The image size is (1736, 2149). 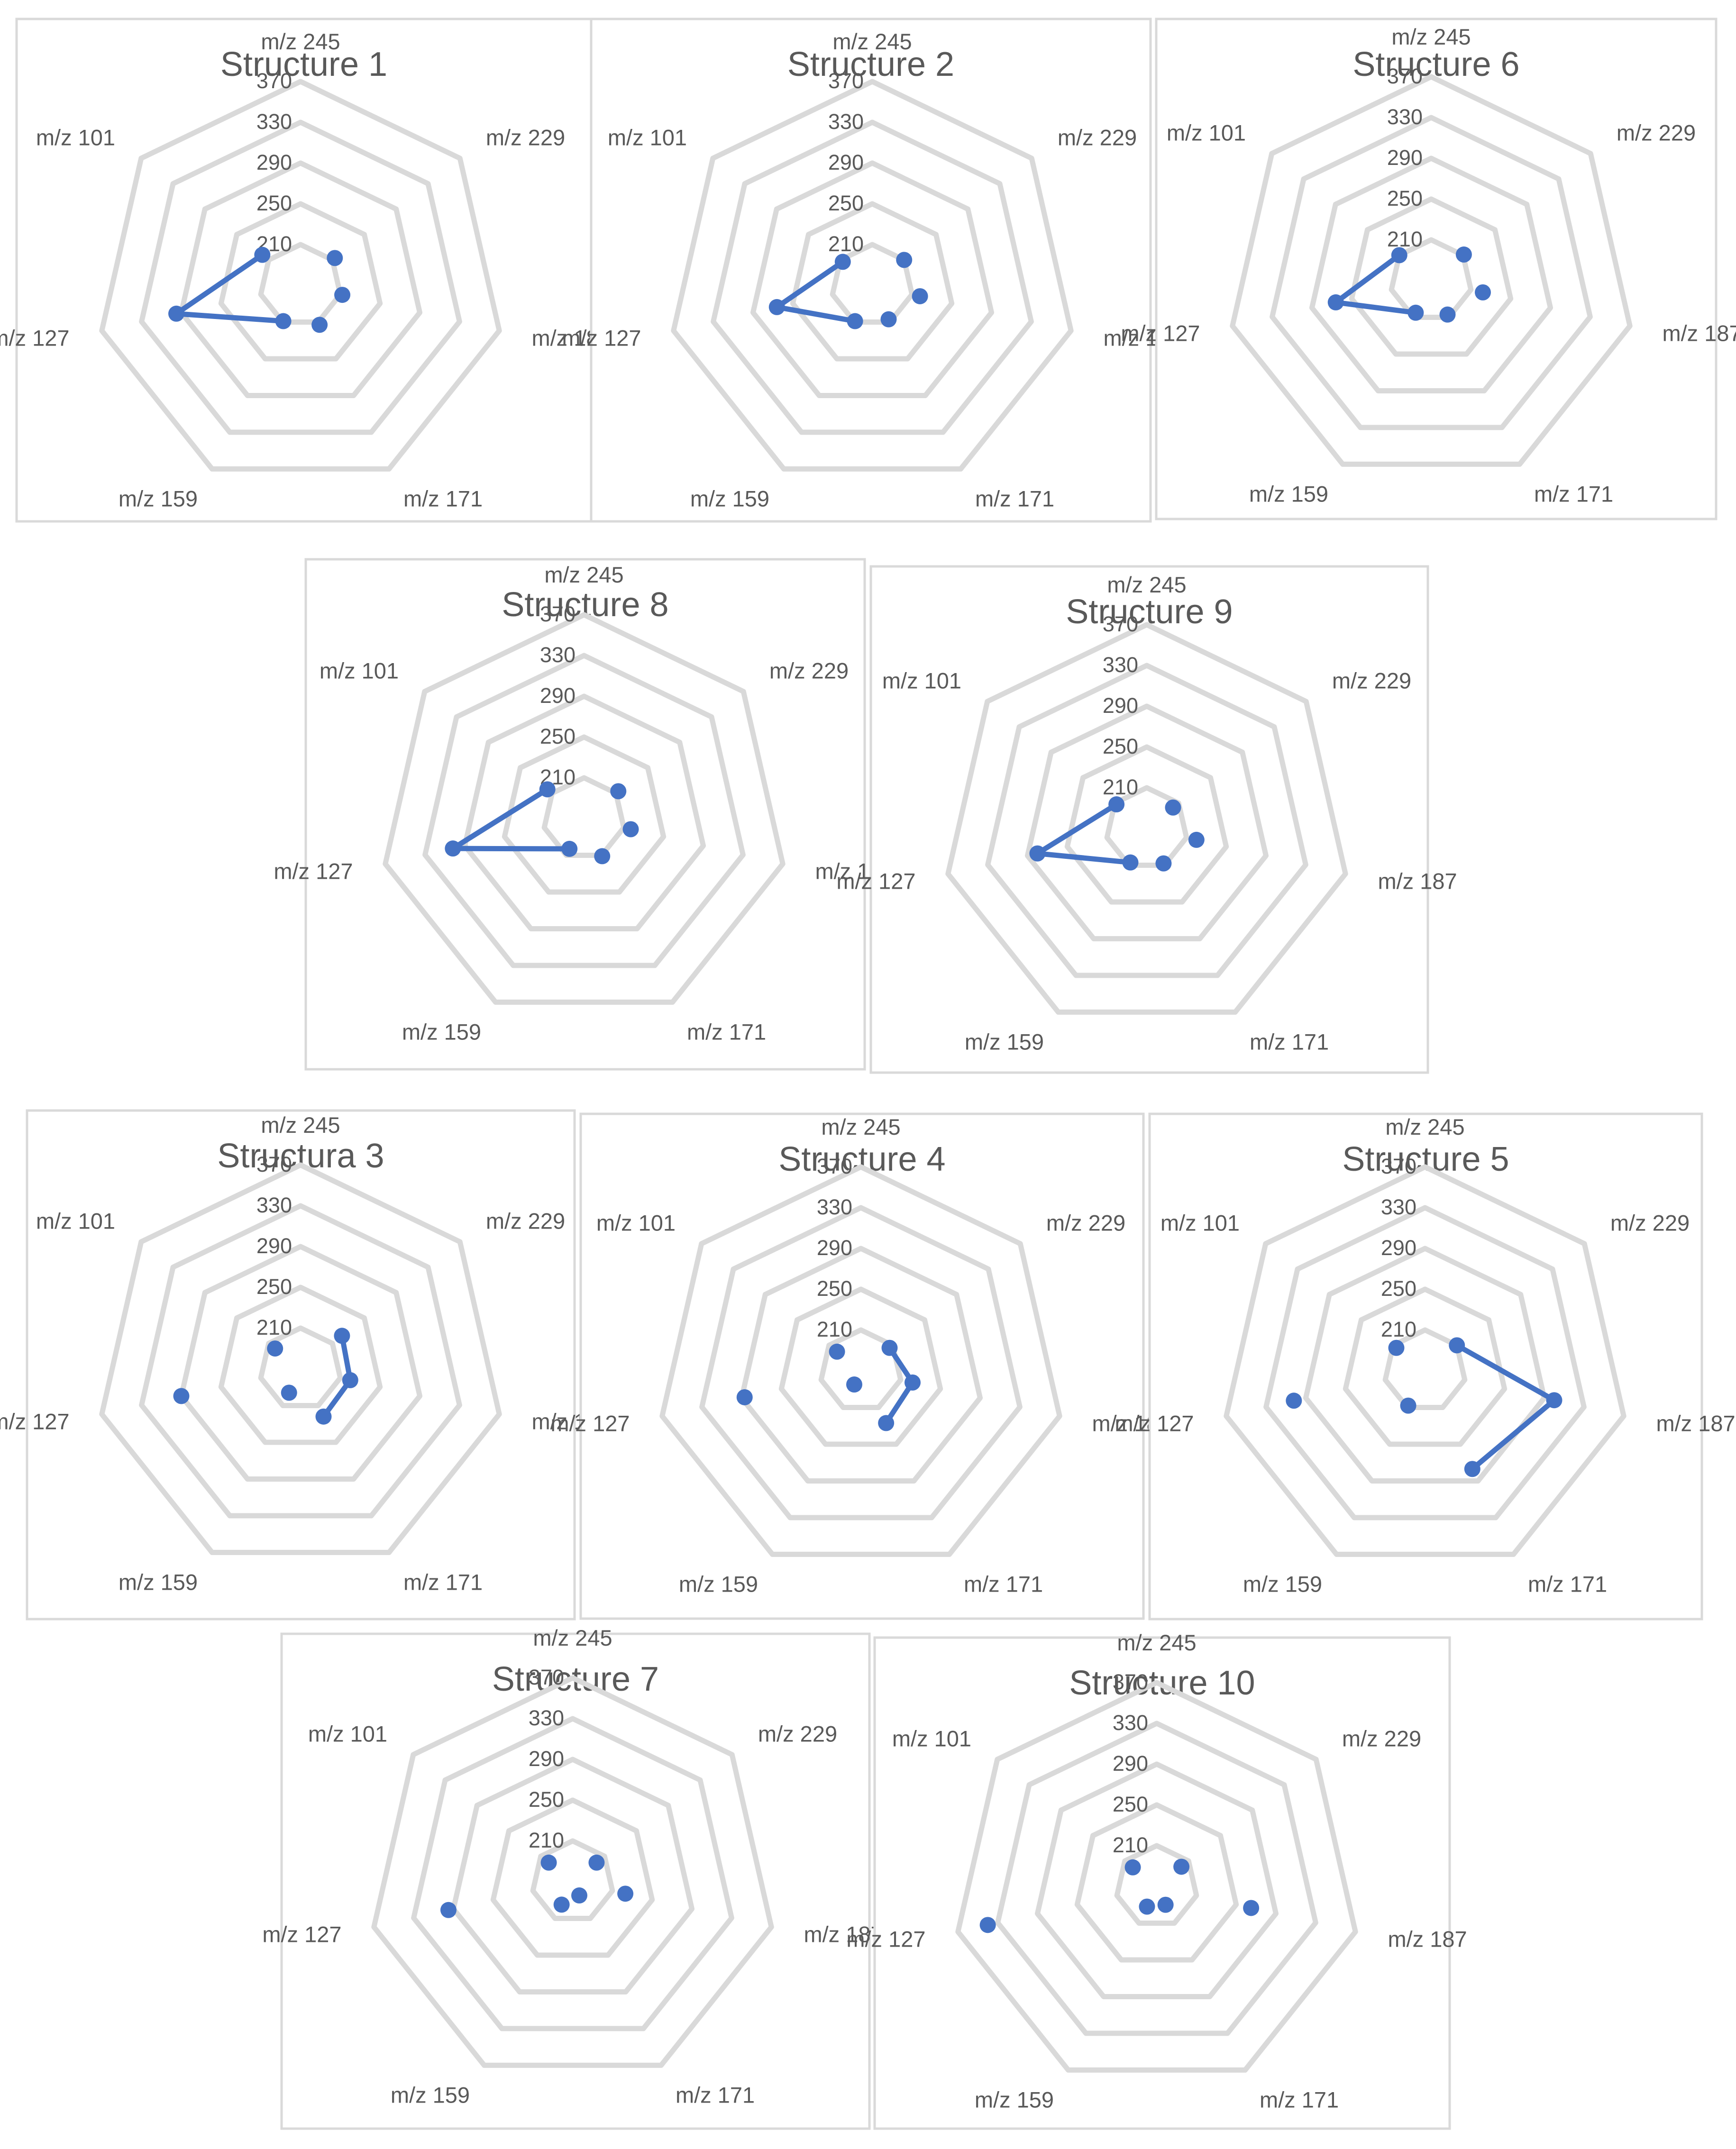 What do you see at coordinates (300, 1156) in the screenshot?
I see `chart-title: Structura 3` at bounding box center [300, 1156].